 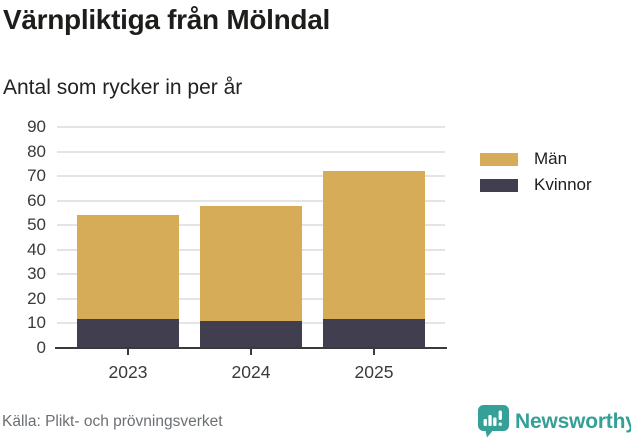 What do you see at coordinates (166, 19) in the screenshot?
I see `chart-title: Värnpliktiga från Mölndal` at bounding box center [166, 19].